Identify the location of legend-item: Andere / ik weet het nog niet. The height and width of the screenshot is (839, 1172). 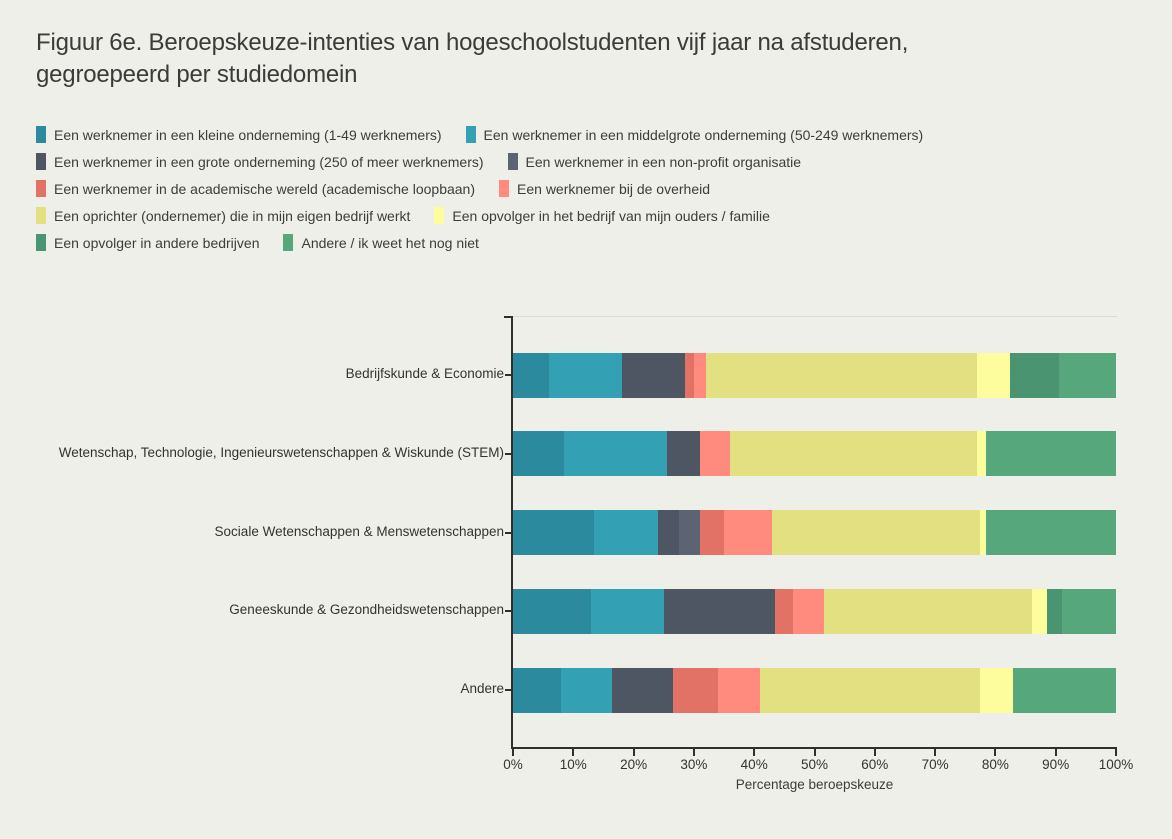
(381, 242).